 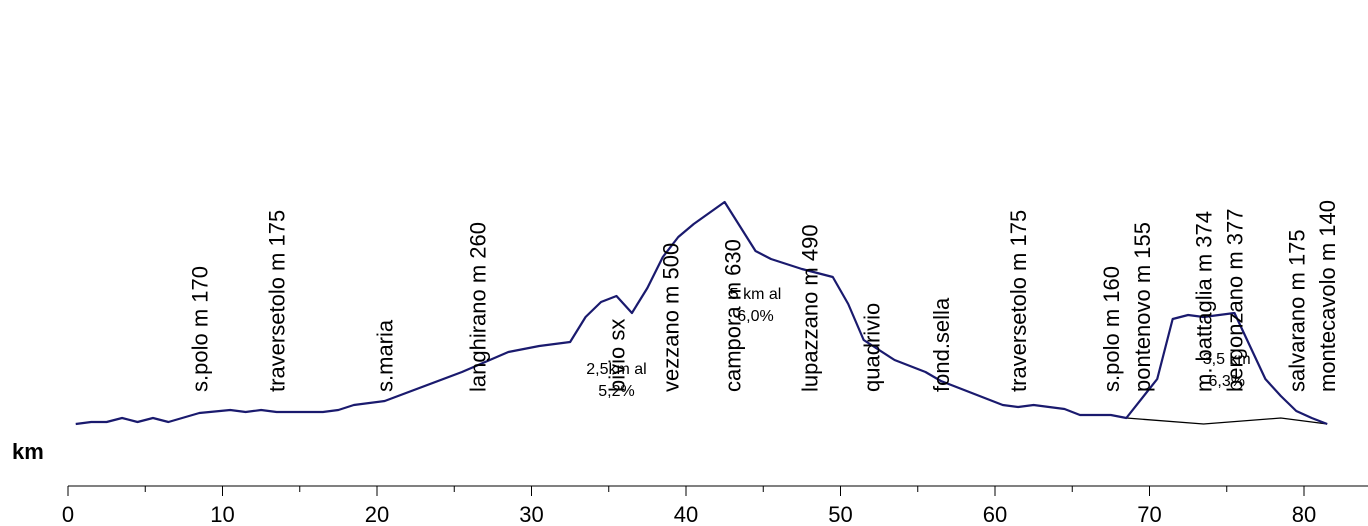 I want to click on place-label: bivio sx, so click(x=616, y=355).